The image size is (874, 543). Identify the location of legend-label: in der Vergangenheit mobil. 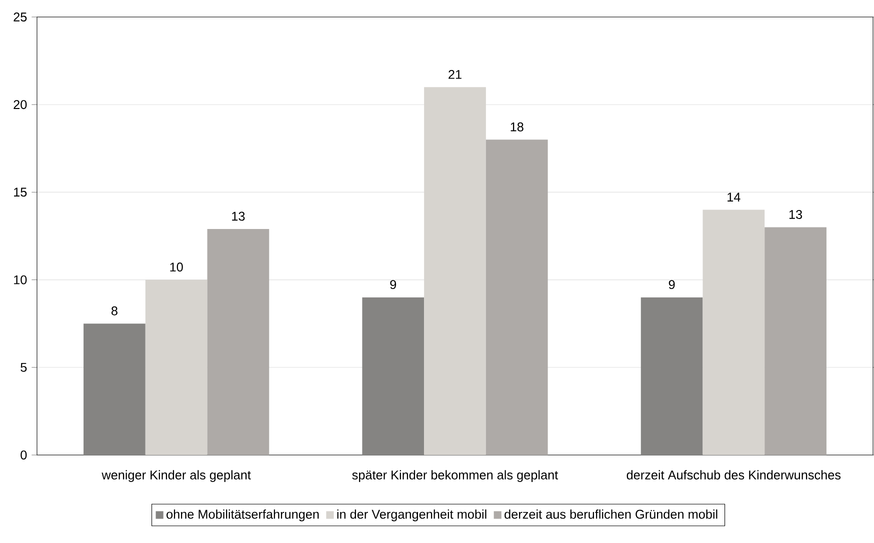
(411, 515).